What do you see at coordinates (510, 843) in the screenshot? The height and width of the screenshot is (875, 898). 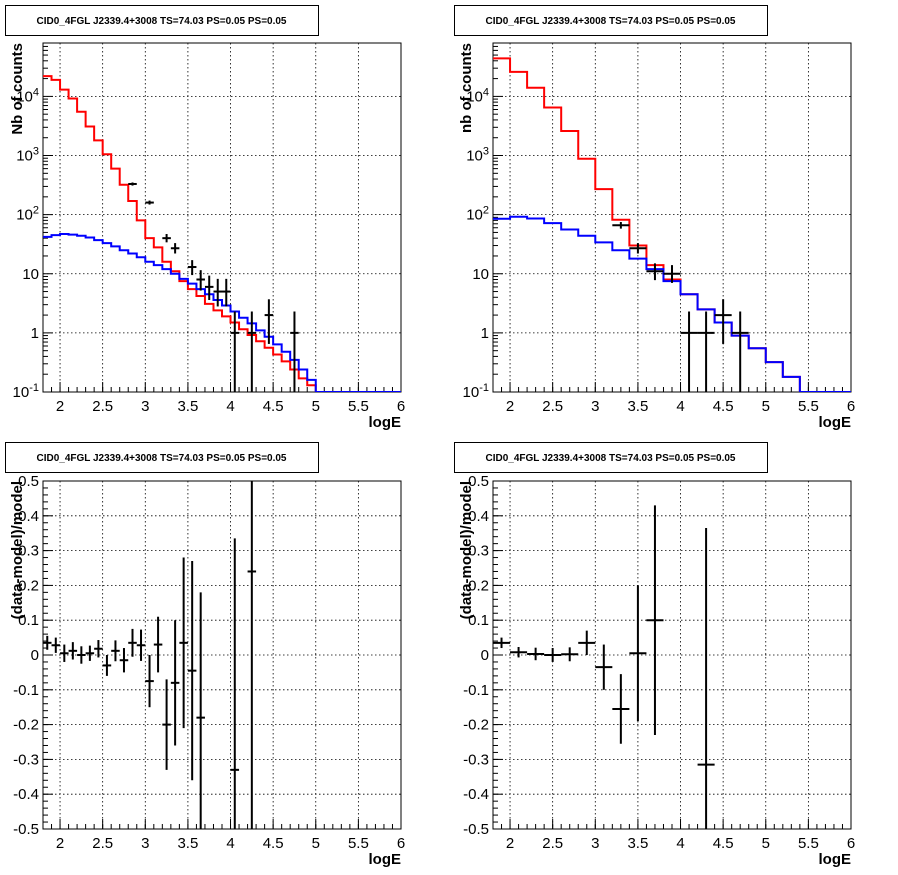 I see `x-tick-label: 2` at bounding box center [510, 843].